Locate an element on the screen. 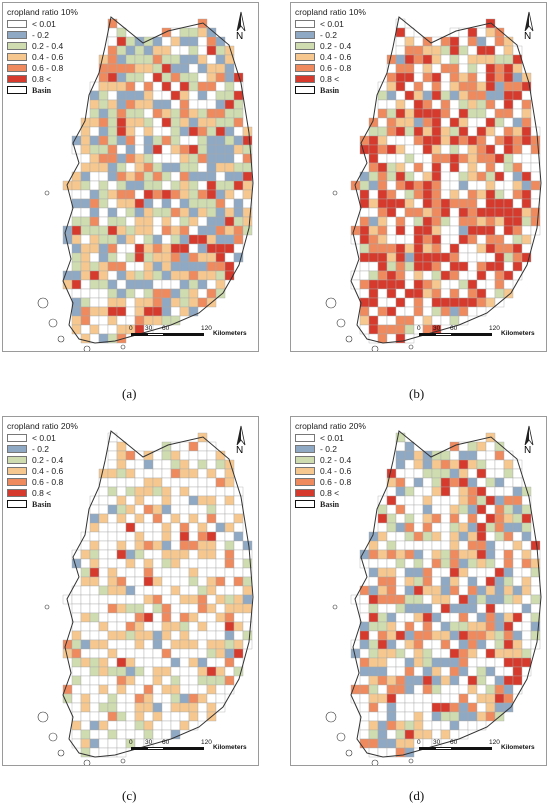 The image size is (550, 809). legend-item: 0.8 < is located at coordinates (330, 493).